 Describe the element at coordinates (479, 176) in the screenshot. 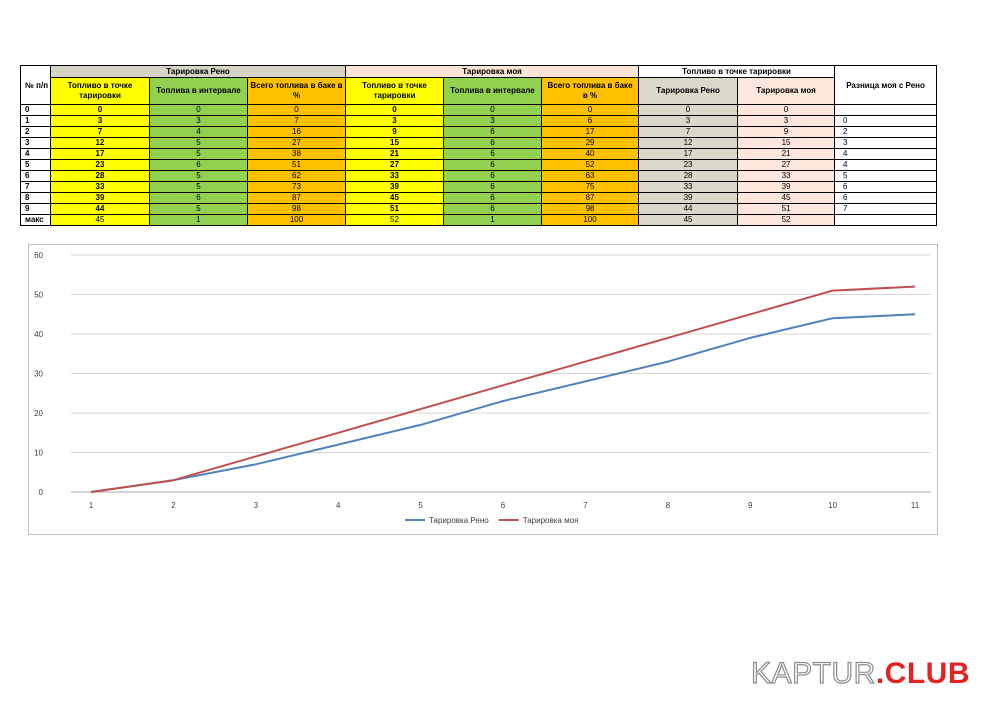

I see `table-row: 6 28 5 62 33 6 63 28 33 5` at that location.